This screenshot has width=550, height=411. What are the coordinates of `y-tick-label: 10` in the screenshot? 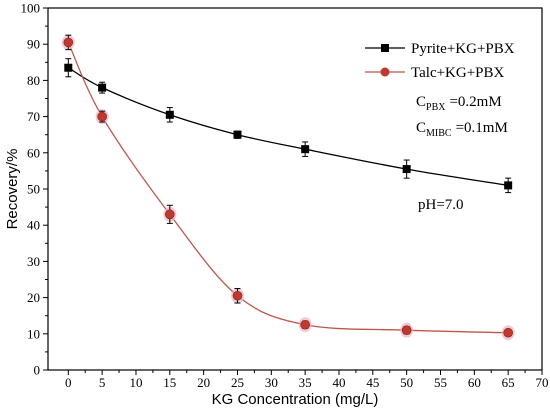 It's located at (33, 333).